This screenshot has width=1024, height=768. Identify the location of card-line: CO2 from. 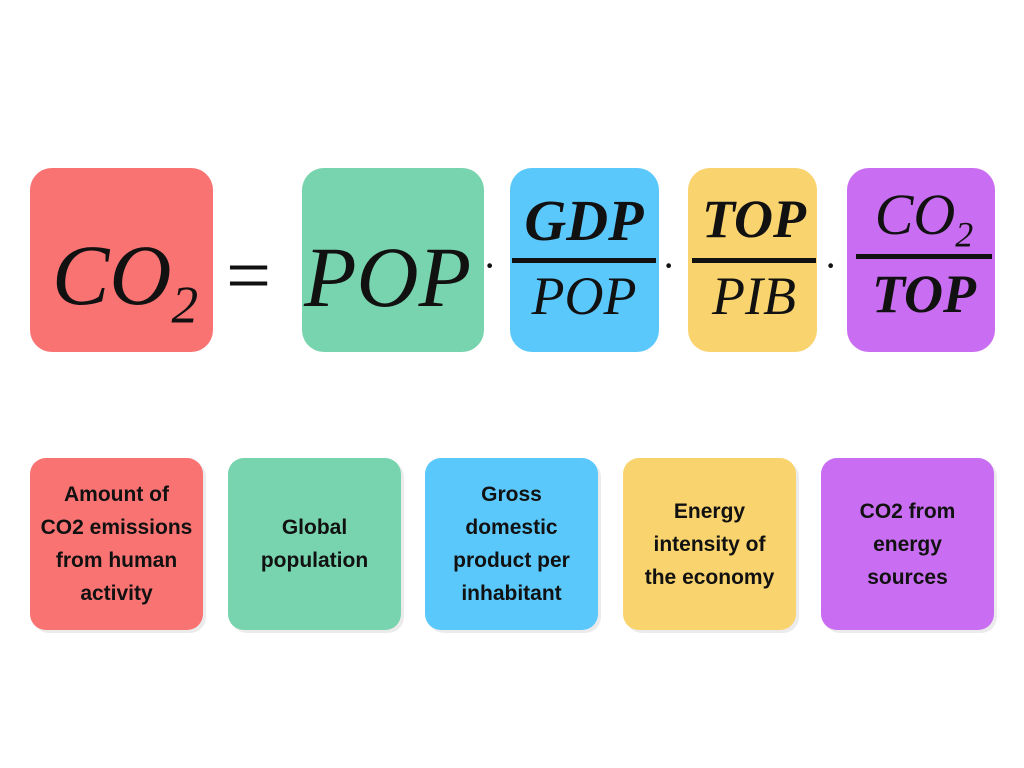
(907, 511).